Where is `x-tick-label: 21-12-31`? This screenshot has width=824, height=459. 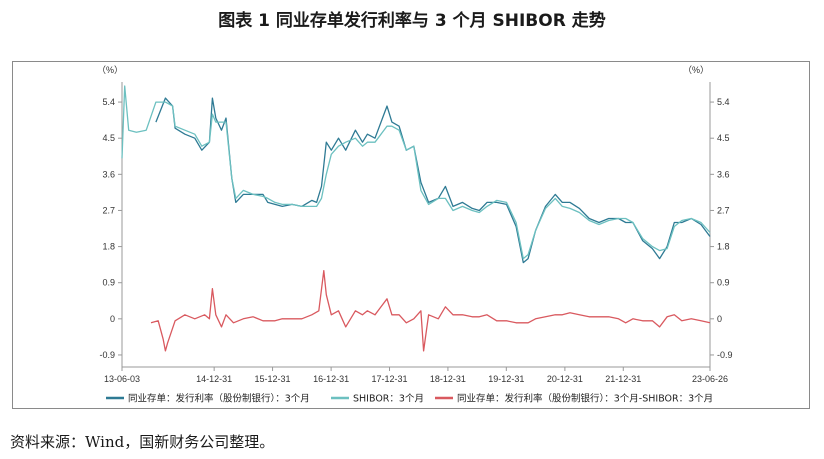 x-tick-label: 21-12-31 is located at coordinates (623, 379).